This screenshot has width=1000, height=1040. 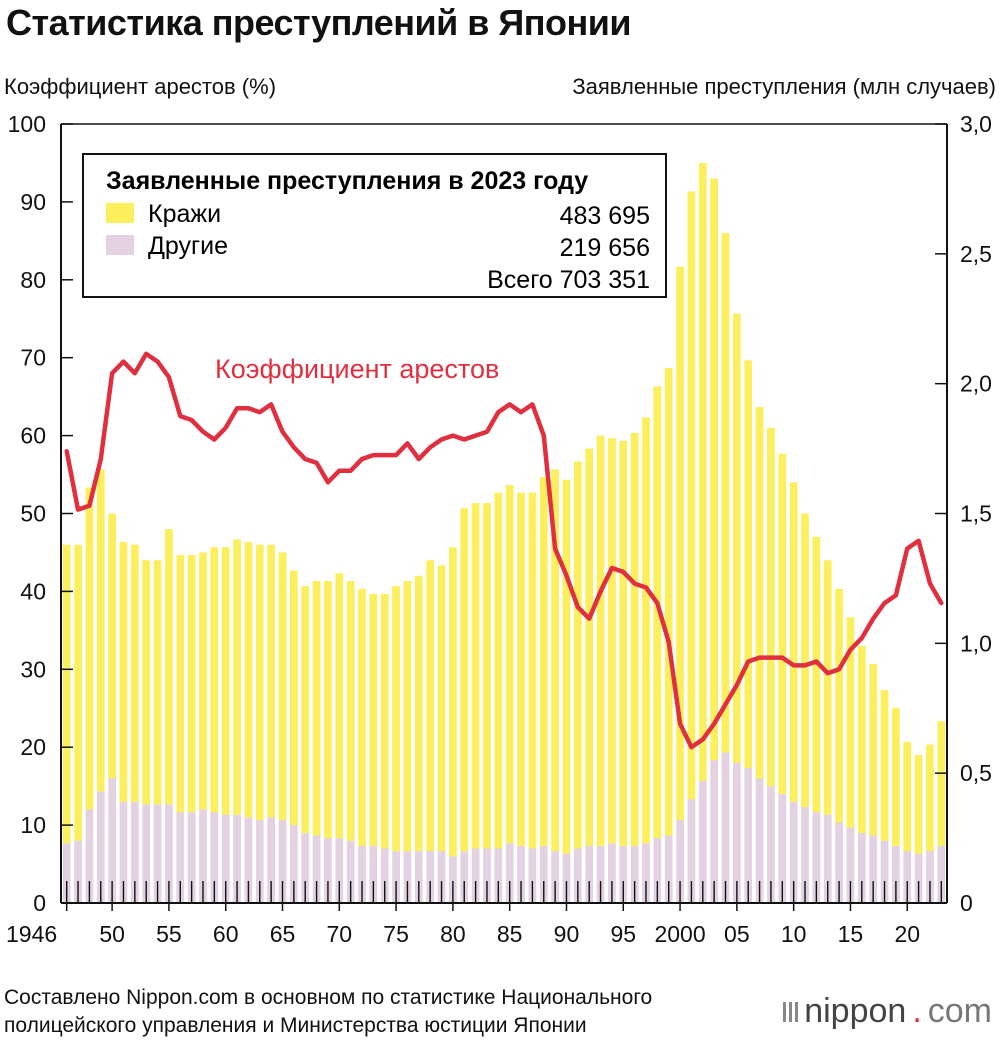 What do you see at coordinates (475, 875) in the screenshot?
I see `bar-other-1982` at bounding box center [475, 875].